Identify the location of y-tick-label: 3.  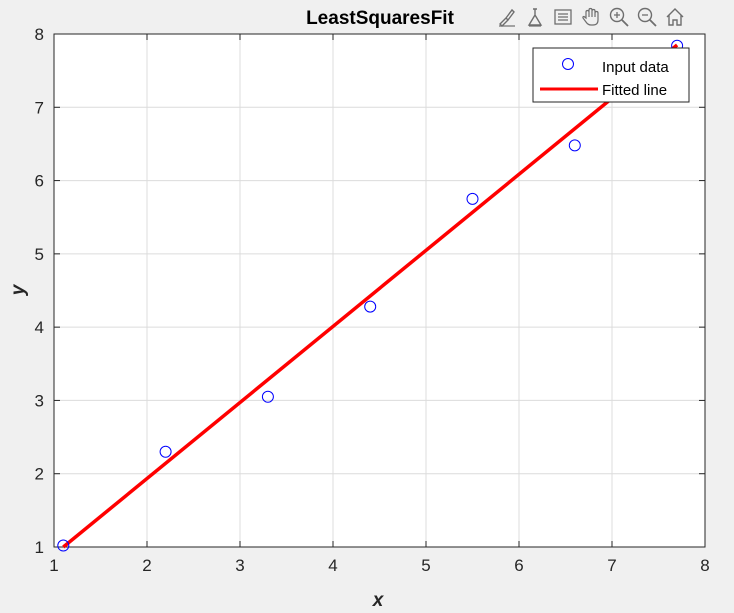
(39, 400).